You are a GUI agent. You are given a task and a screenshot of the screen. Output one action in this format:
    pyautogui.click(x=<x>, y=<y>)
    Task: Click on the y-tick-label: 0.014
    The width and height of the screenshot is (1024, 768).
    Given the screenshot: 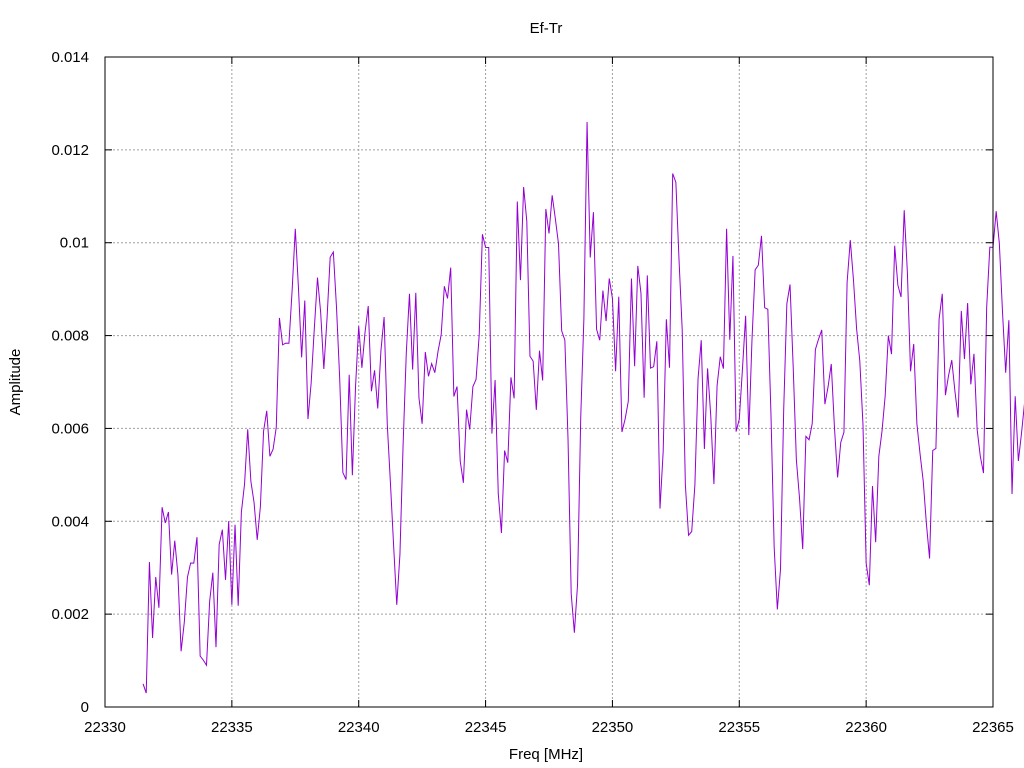 What is the action you would take?
    pyautogui.click(x=70, y=57)
    